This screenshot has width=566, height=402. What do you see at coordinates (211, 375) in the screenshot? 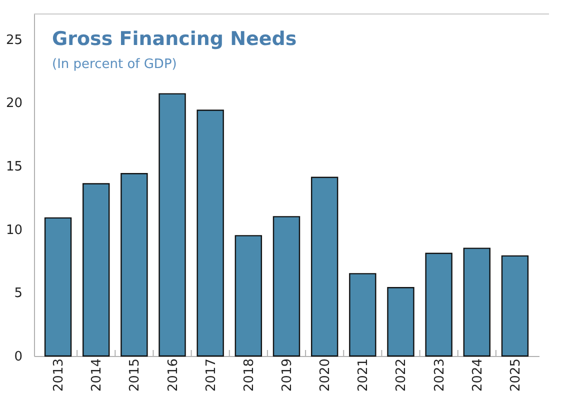
I see `x-tick-label: 2017` at bounding box center [211, 375].